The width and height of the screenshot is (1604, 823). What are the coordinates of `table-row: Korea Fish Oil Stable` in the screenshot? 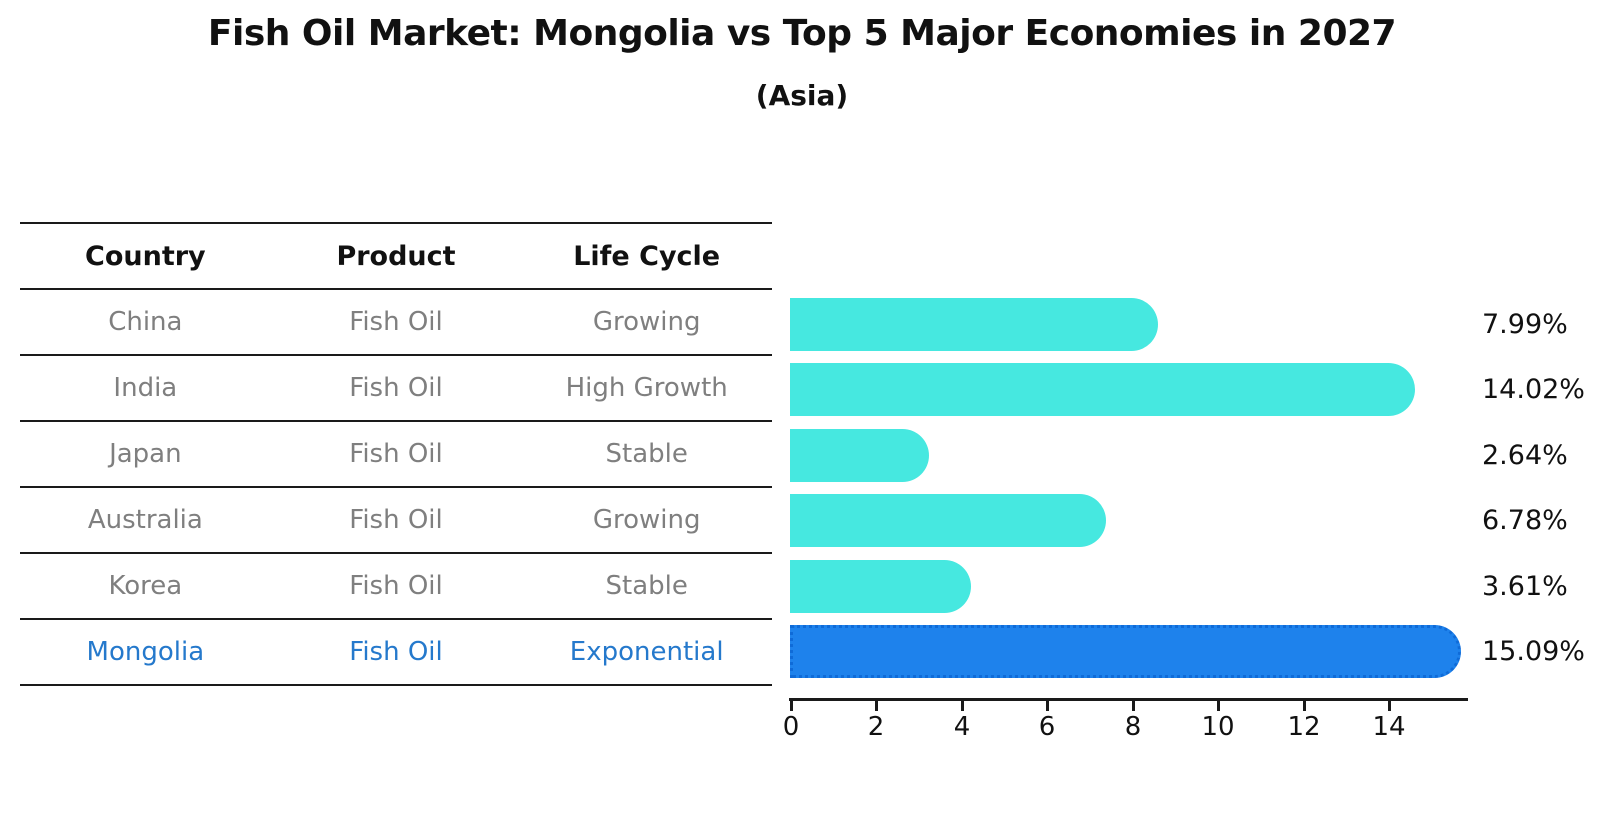 It's located at (396, 585).